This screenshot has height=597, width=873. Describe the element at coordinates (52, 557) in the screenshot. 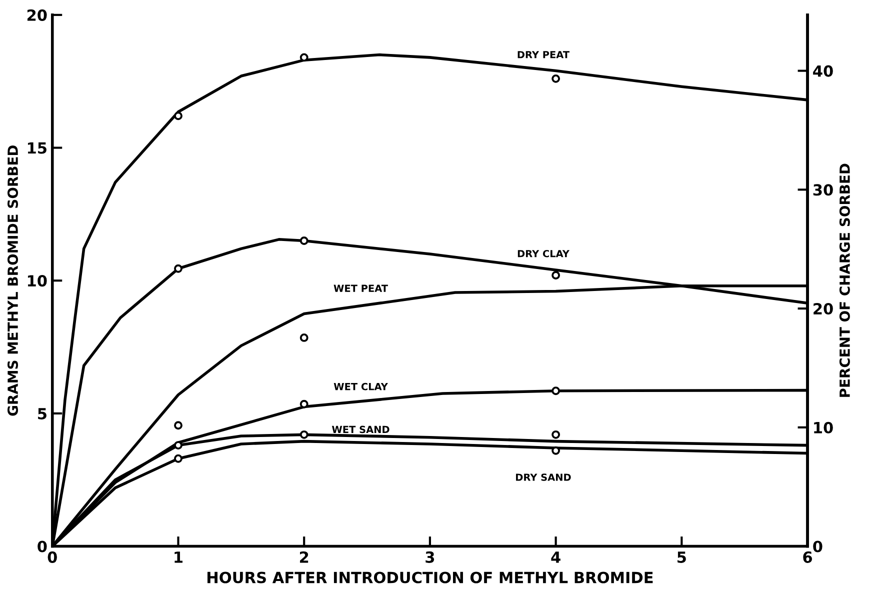

I see `x-tick-label: 0` at that location.